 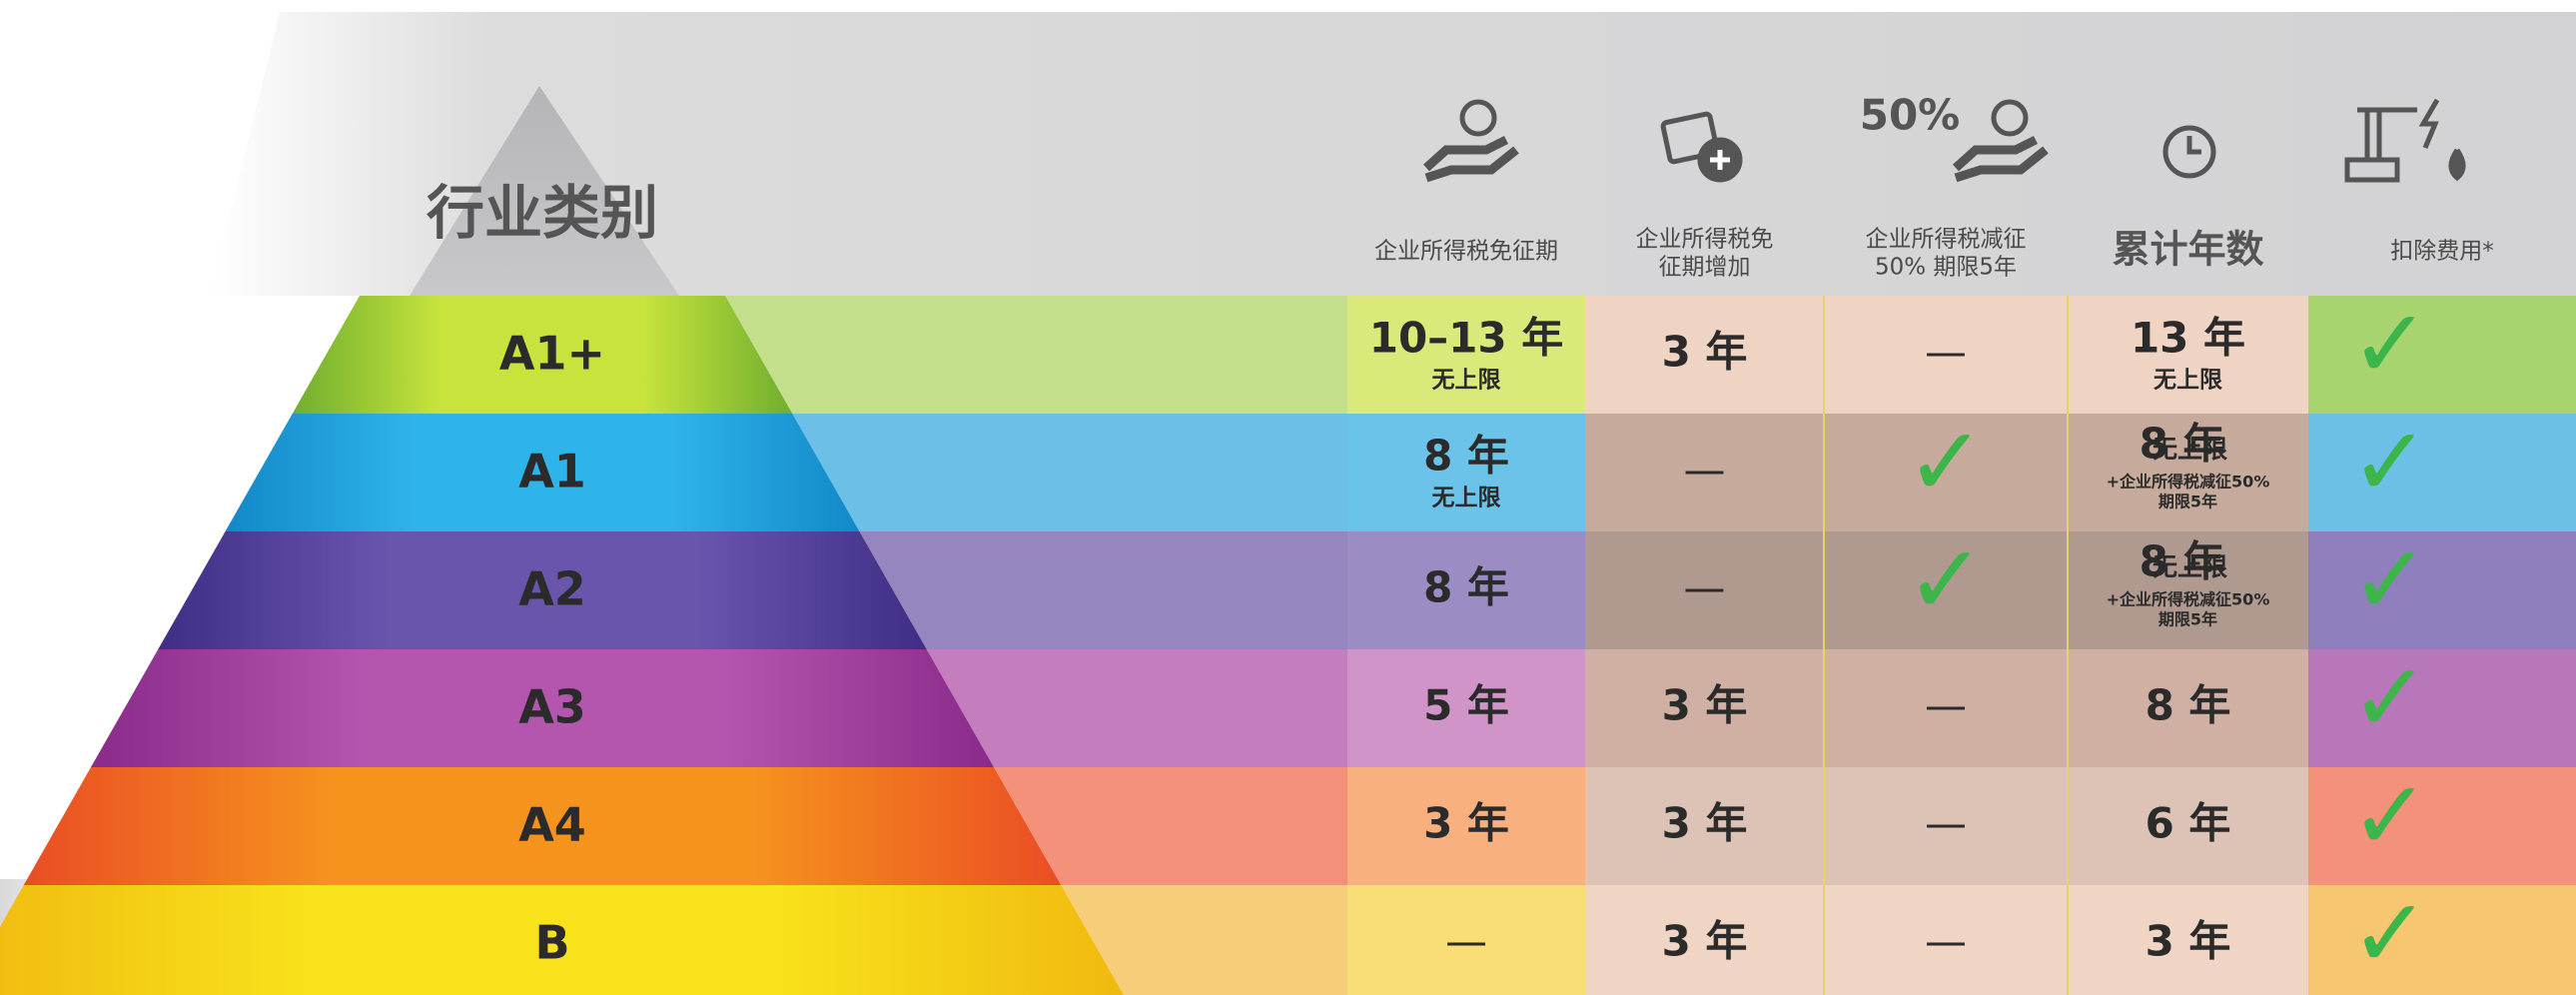 I want to click on drop-icon, so click(x=2457, y=165).